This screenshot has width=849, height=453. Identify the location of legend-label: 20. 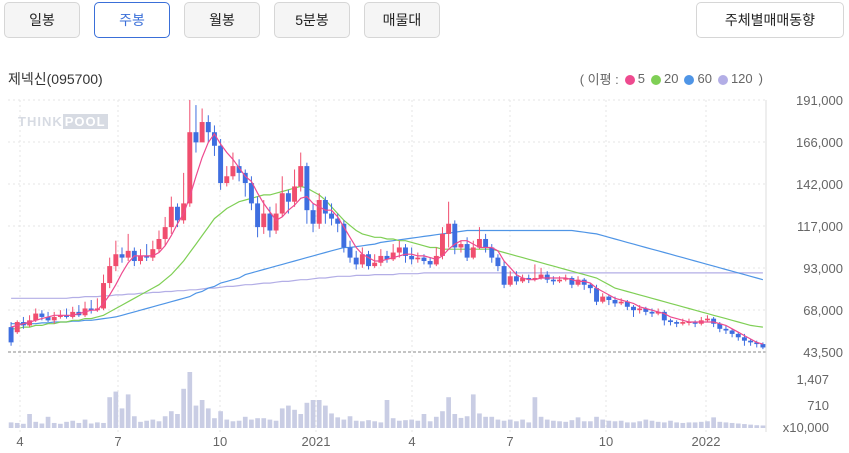
(671, 78).